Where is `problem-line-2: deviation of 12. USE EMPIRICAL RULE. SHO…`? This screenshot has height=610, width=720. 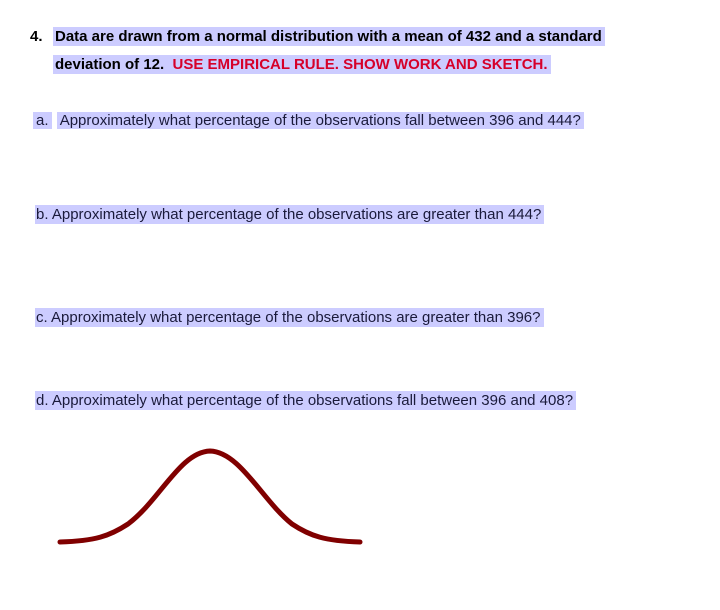 problem-line-2: deviation of 12. USE EMPIRICAL RULE. SHO… is located at coordinates (302, 64).